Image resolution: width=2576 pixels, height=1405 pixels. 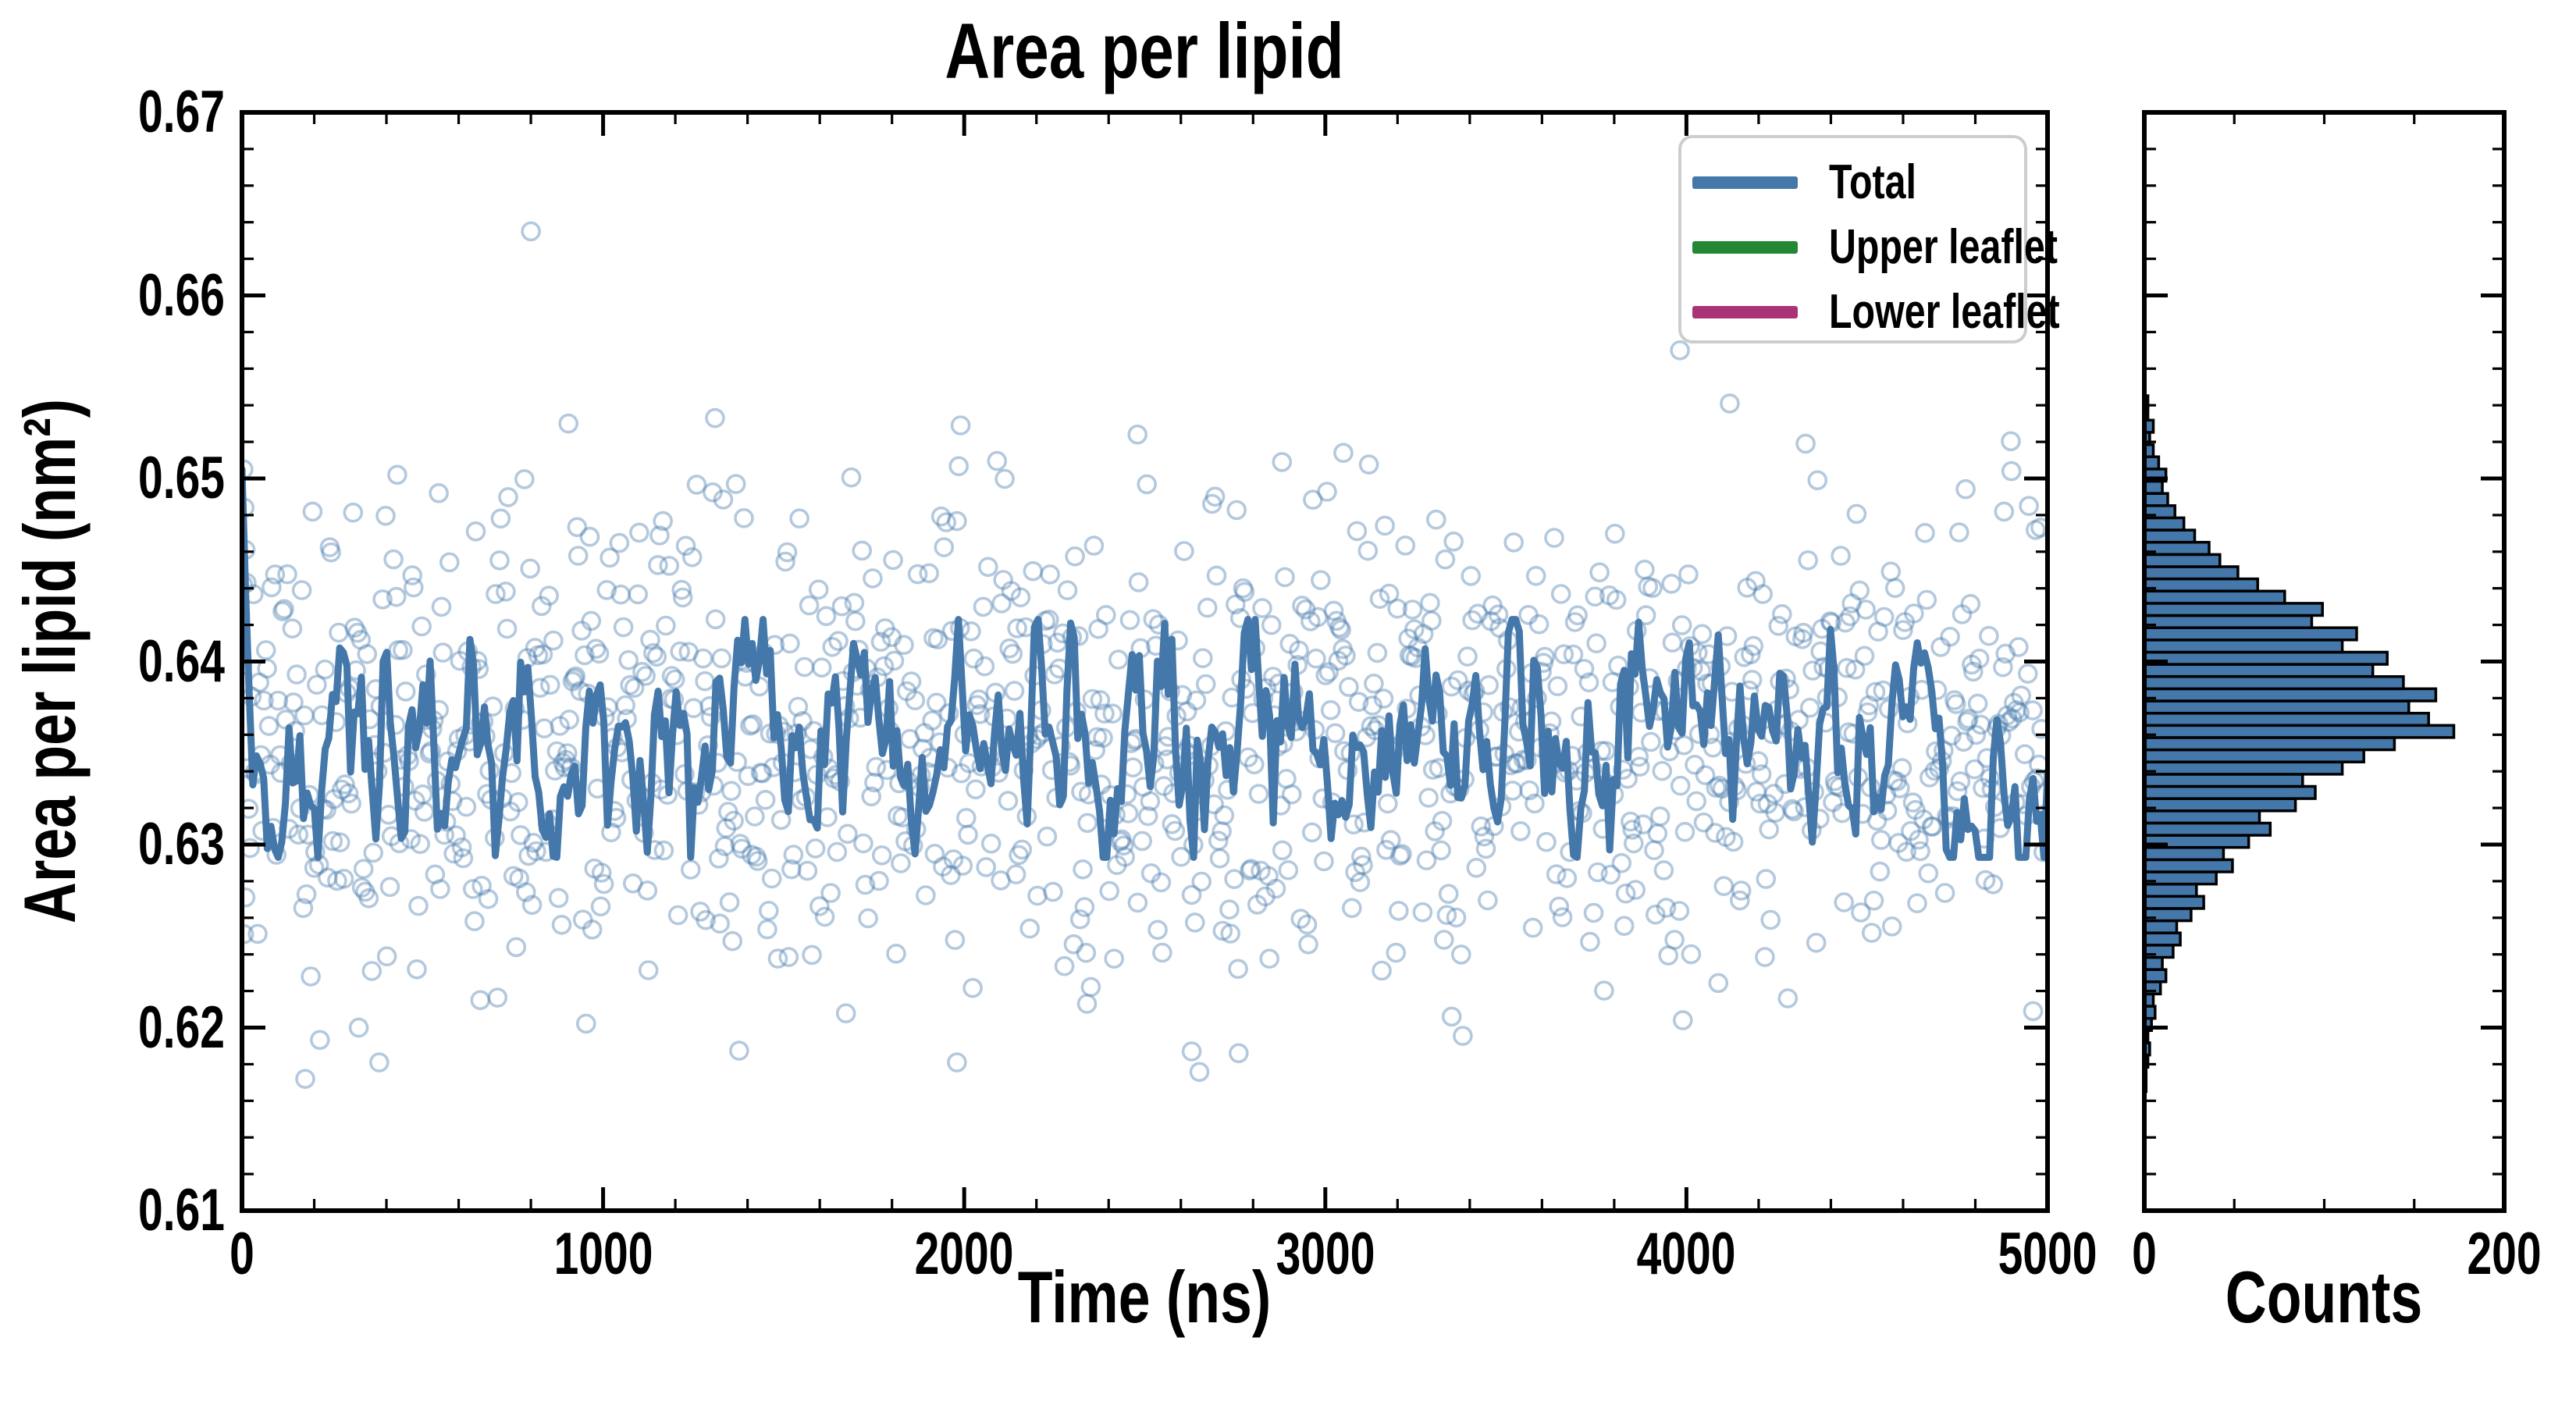 What do you see at coordinates (1745, 182) in the screenshot?
I see `legend-swatch-total` at bounding box center [1745, 182].